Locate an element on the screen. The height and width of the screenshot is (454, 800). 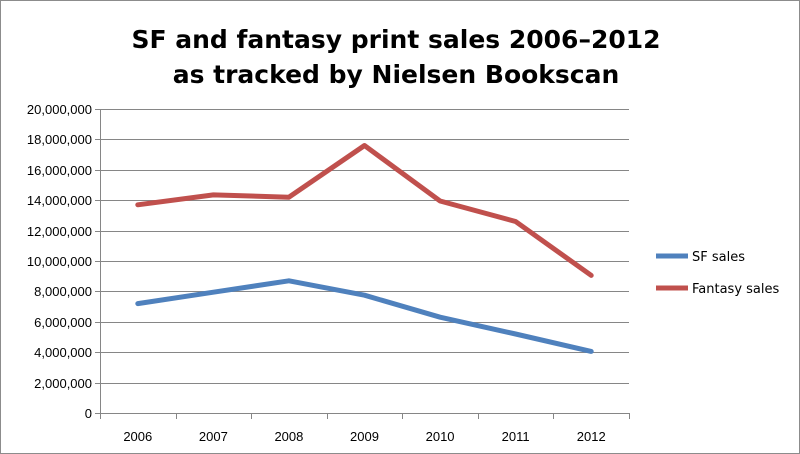
legend: SF sales Fantasy sales is located at coordinates (718, 273).